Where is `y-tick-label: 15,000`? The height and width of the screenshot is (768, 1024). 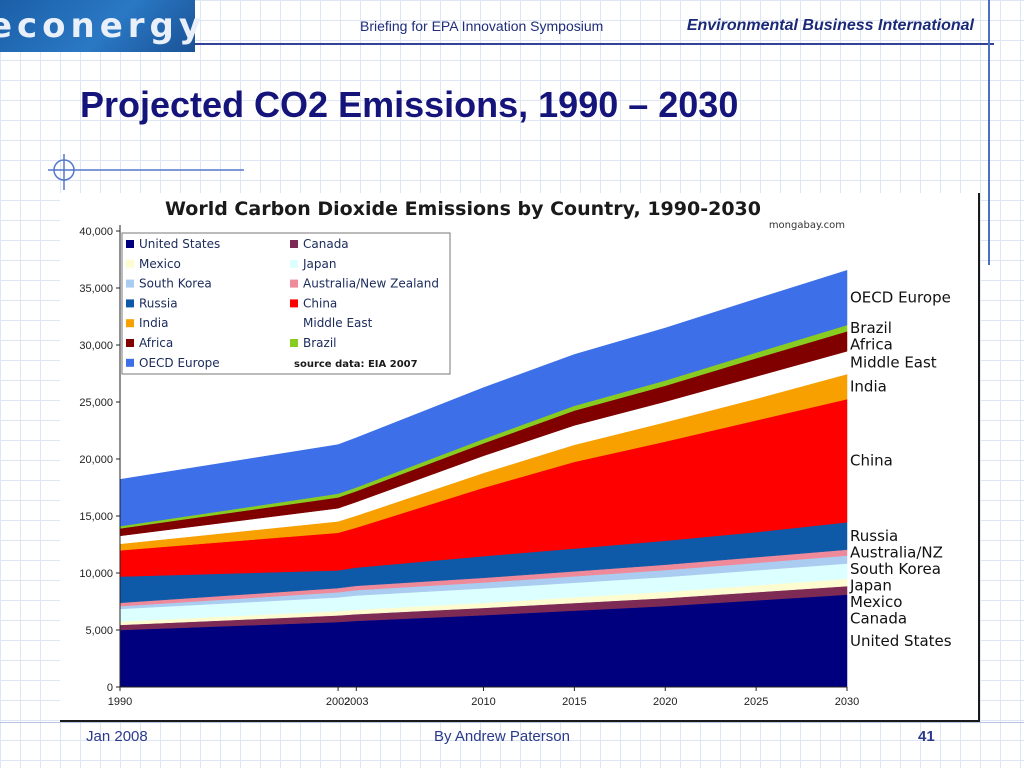
y-tick-label: 15,000 is located at coordinates (96, 517).